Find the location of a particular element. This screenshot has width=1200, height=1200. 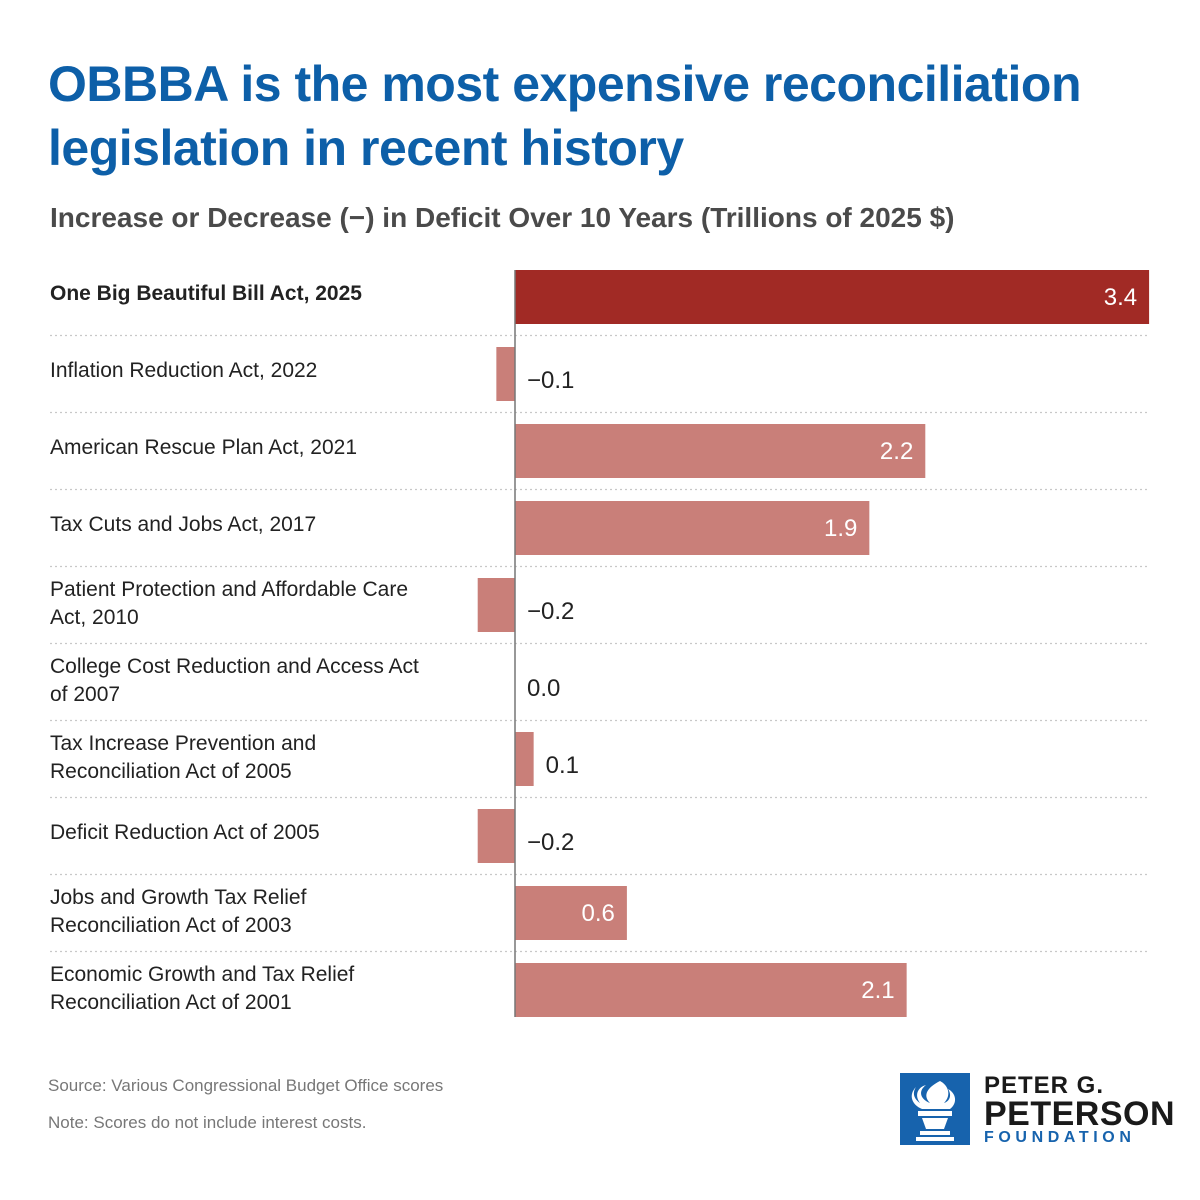

category-label: One Big Beautiful Bill Act, 2025 is located at coordinates (206, 293).